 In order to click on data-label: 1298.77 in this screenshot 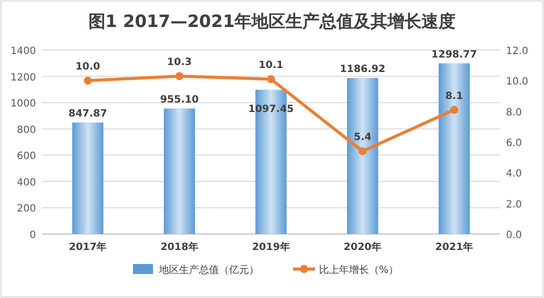, I will do `click(454, 54)`.